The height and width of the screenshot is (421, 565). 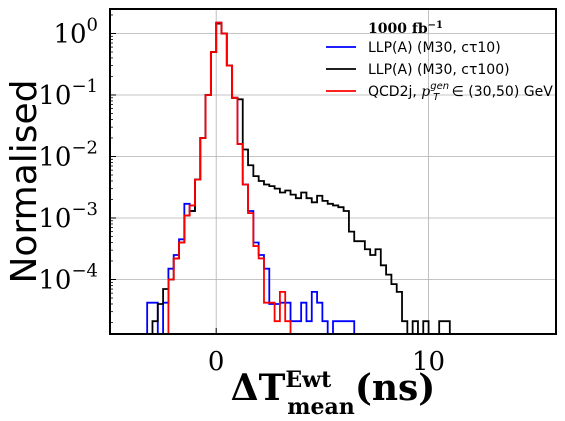 I want to click on y-tick-label: 10⁻², so click(x=68, y=154).